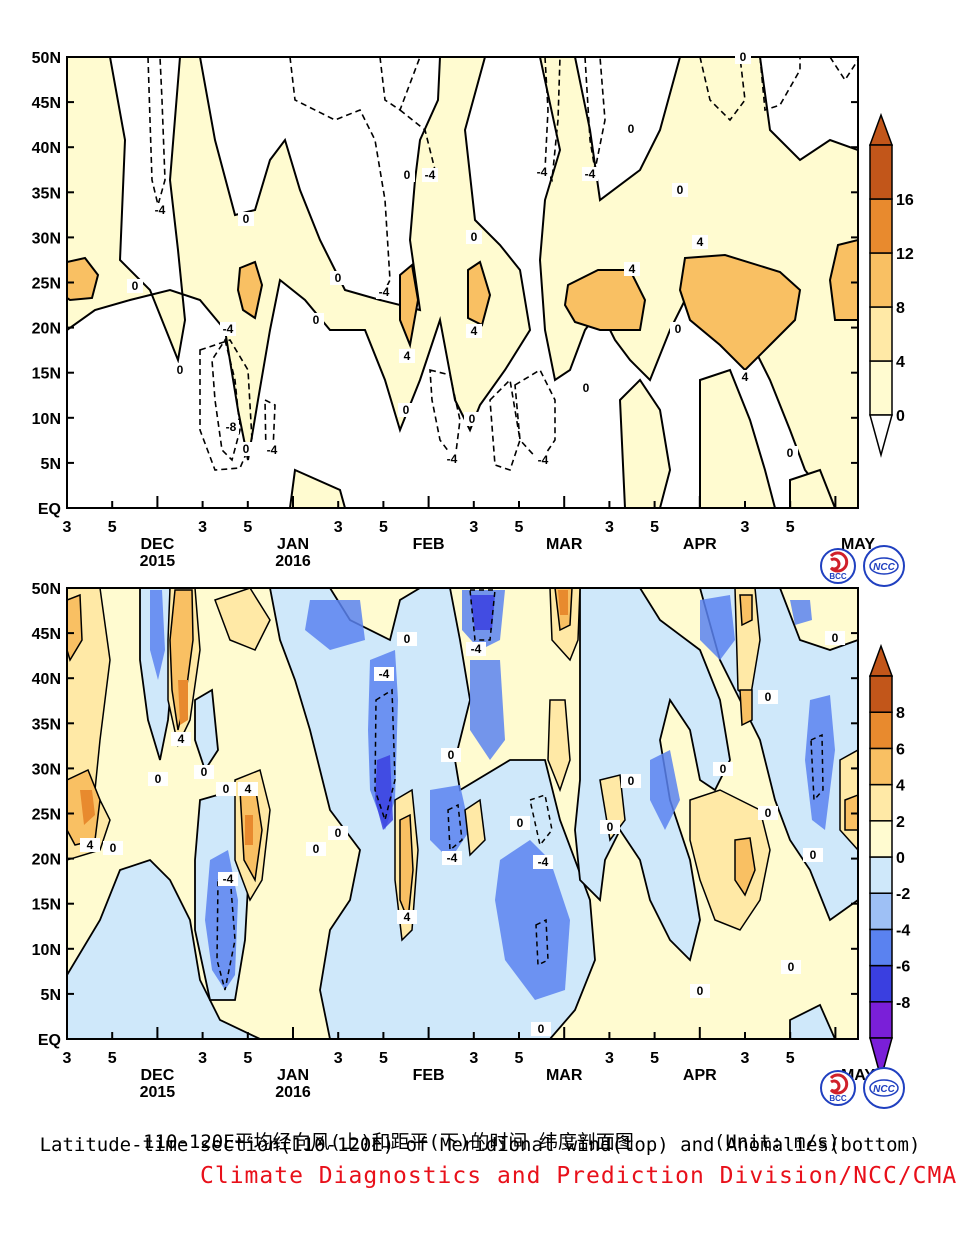  Describe the element at coordinates (46, 238) in the screenshot. I see `top-y-tick-label: 30N` at that location.